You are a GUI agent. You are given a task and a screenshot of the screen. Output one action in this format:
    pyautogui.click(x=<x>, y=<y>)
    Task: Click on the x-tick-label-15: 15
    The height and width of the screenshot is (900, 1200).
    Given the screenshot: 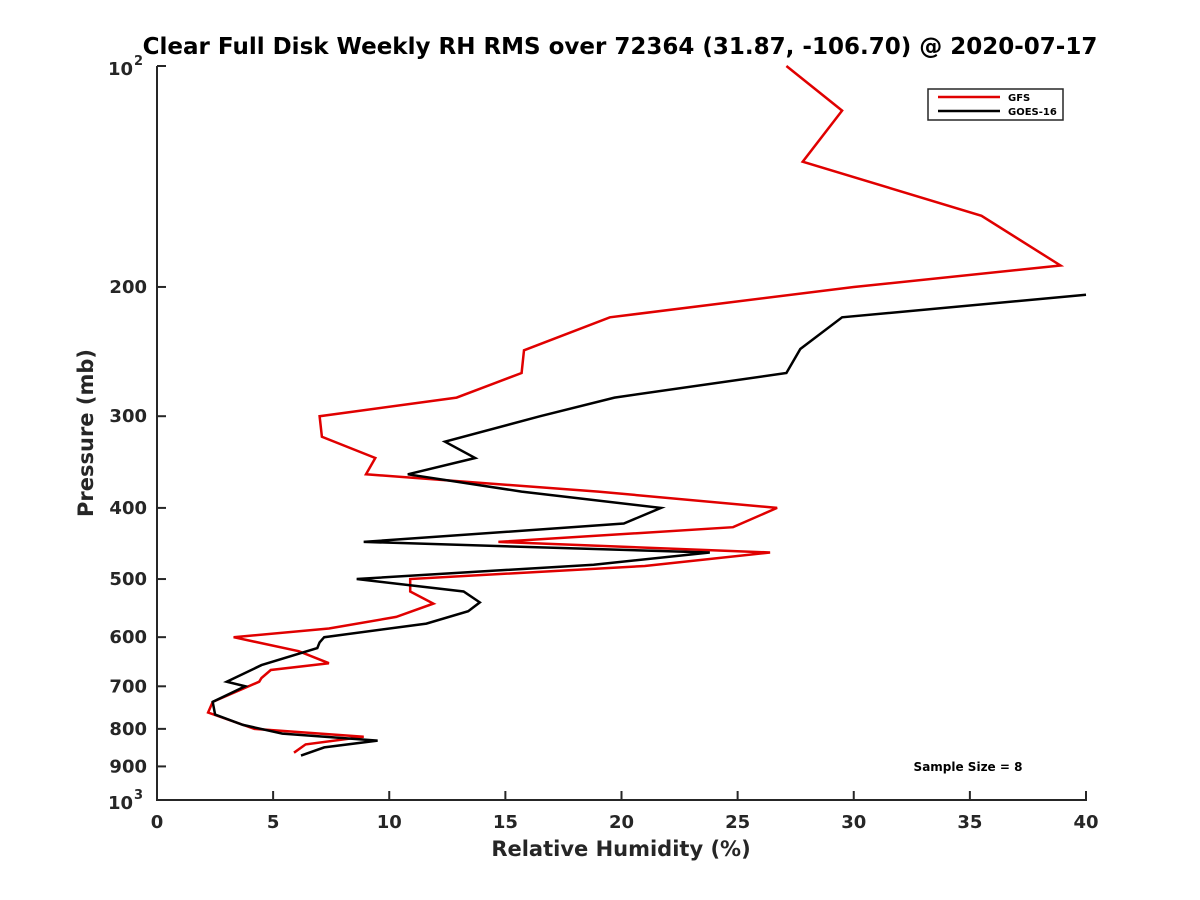 What is the action you would take?
    pyautogui.click(x=505, y=822)
    